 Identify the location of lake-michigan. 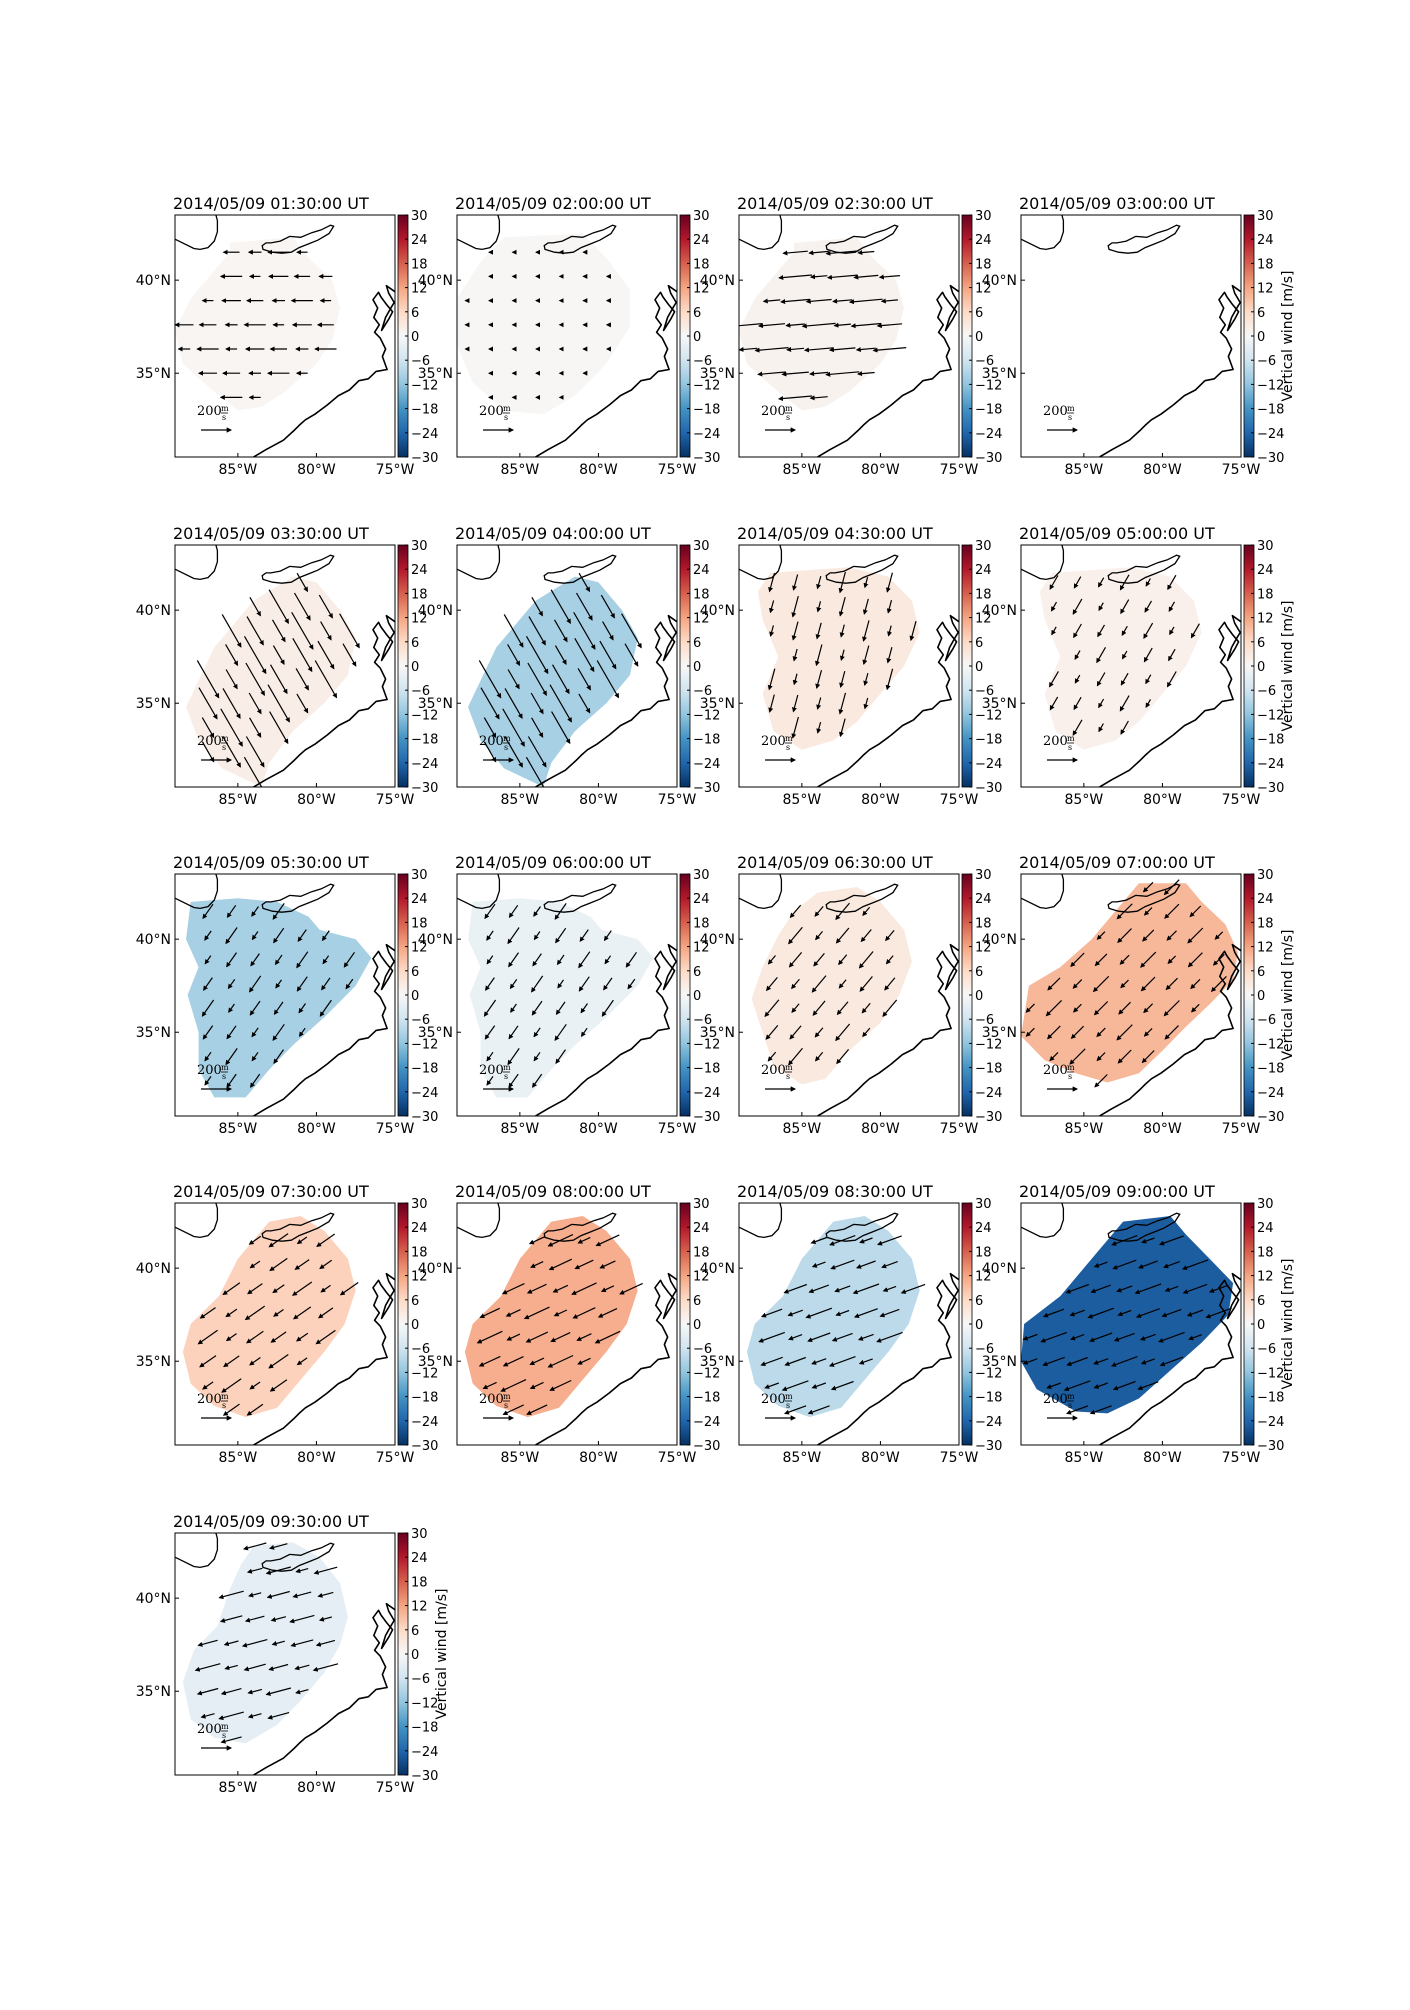
(479, 1221).